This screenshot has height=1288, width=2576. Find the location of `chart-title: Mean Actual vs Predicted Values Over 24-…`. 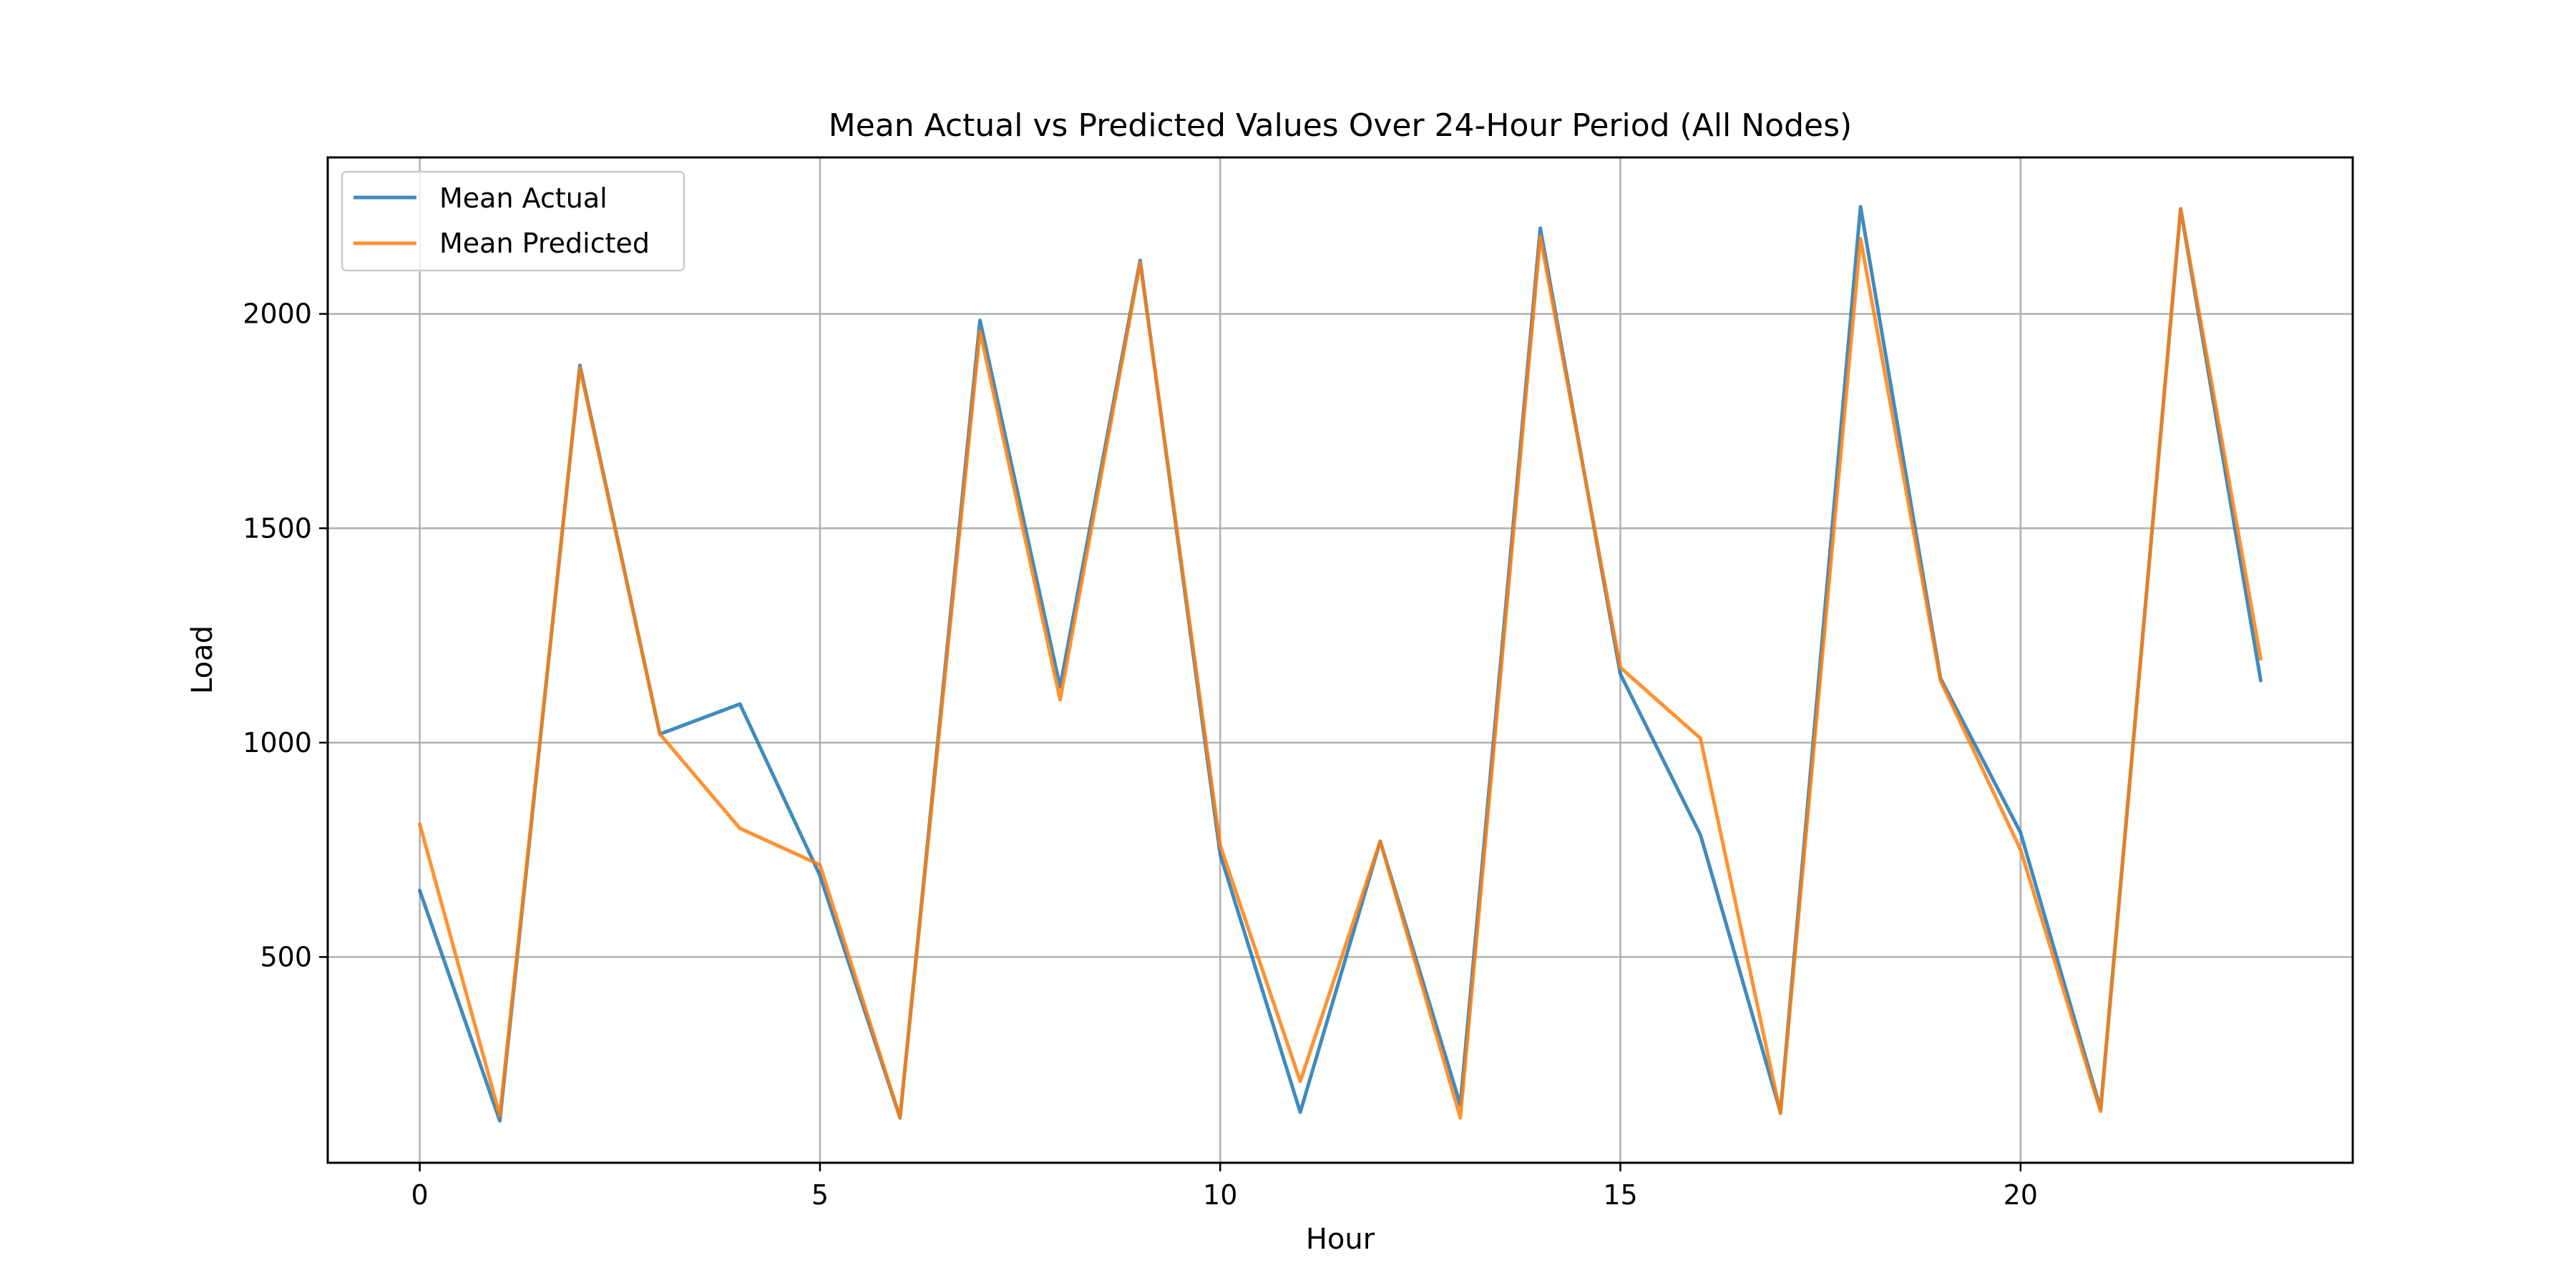

chart-title: Mean Actual vs Predicted Values Over 24-… is located at coordinates (1340, 125).